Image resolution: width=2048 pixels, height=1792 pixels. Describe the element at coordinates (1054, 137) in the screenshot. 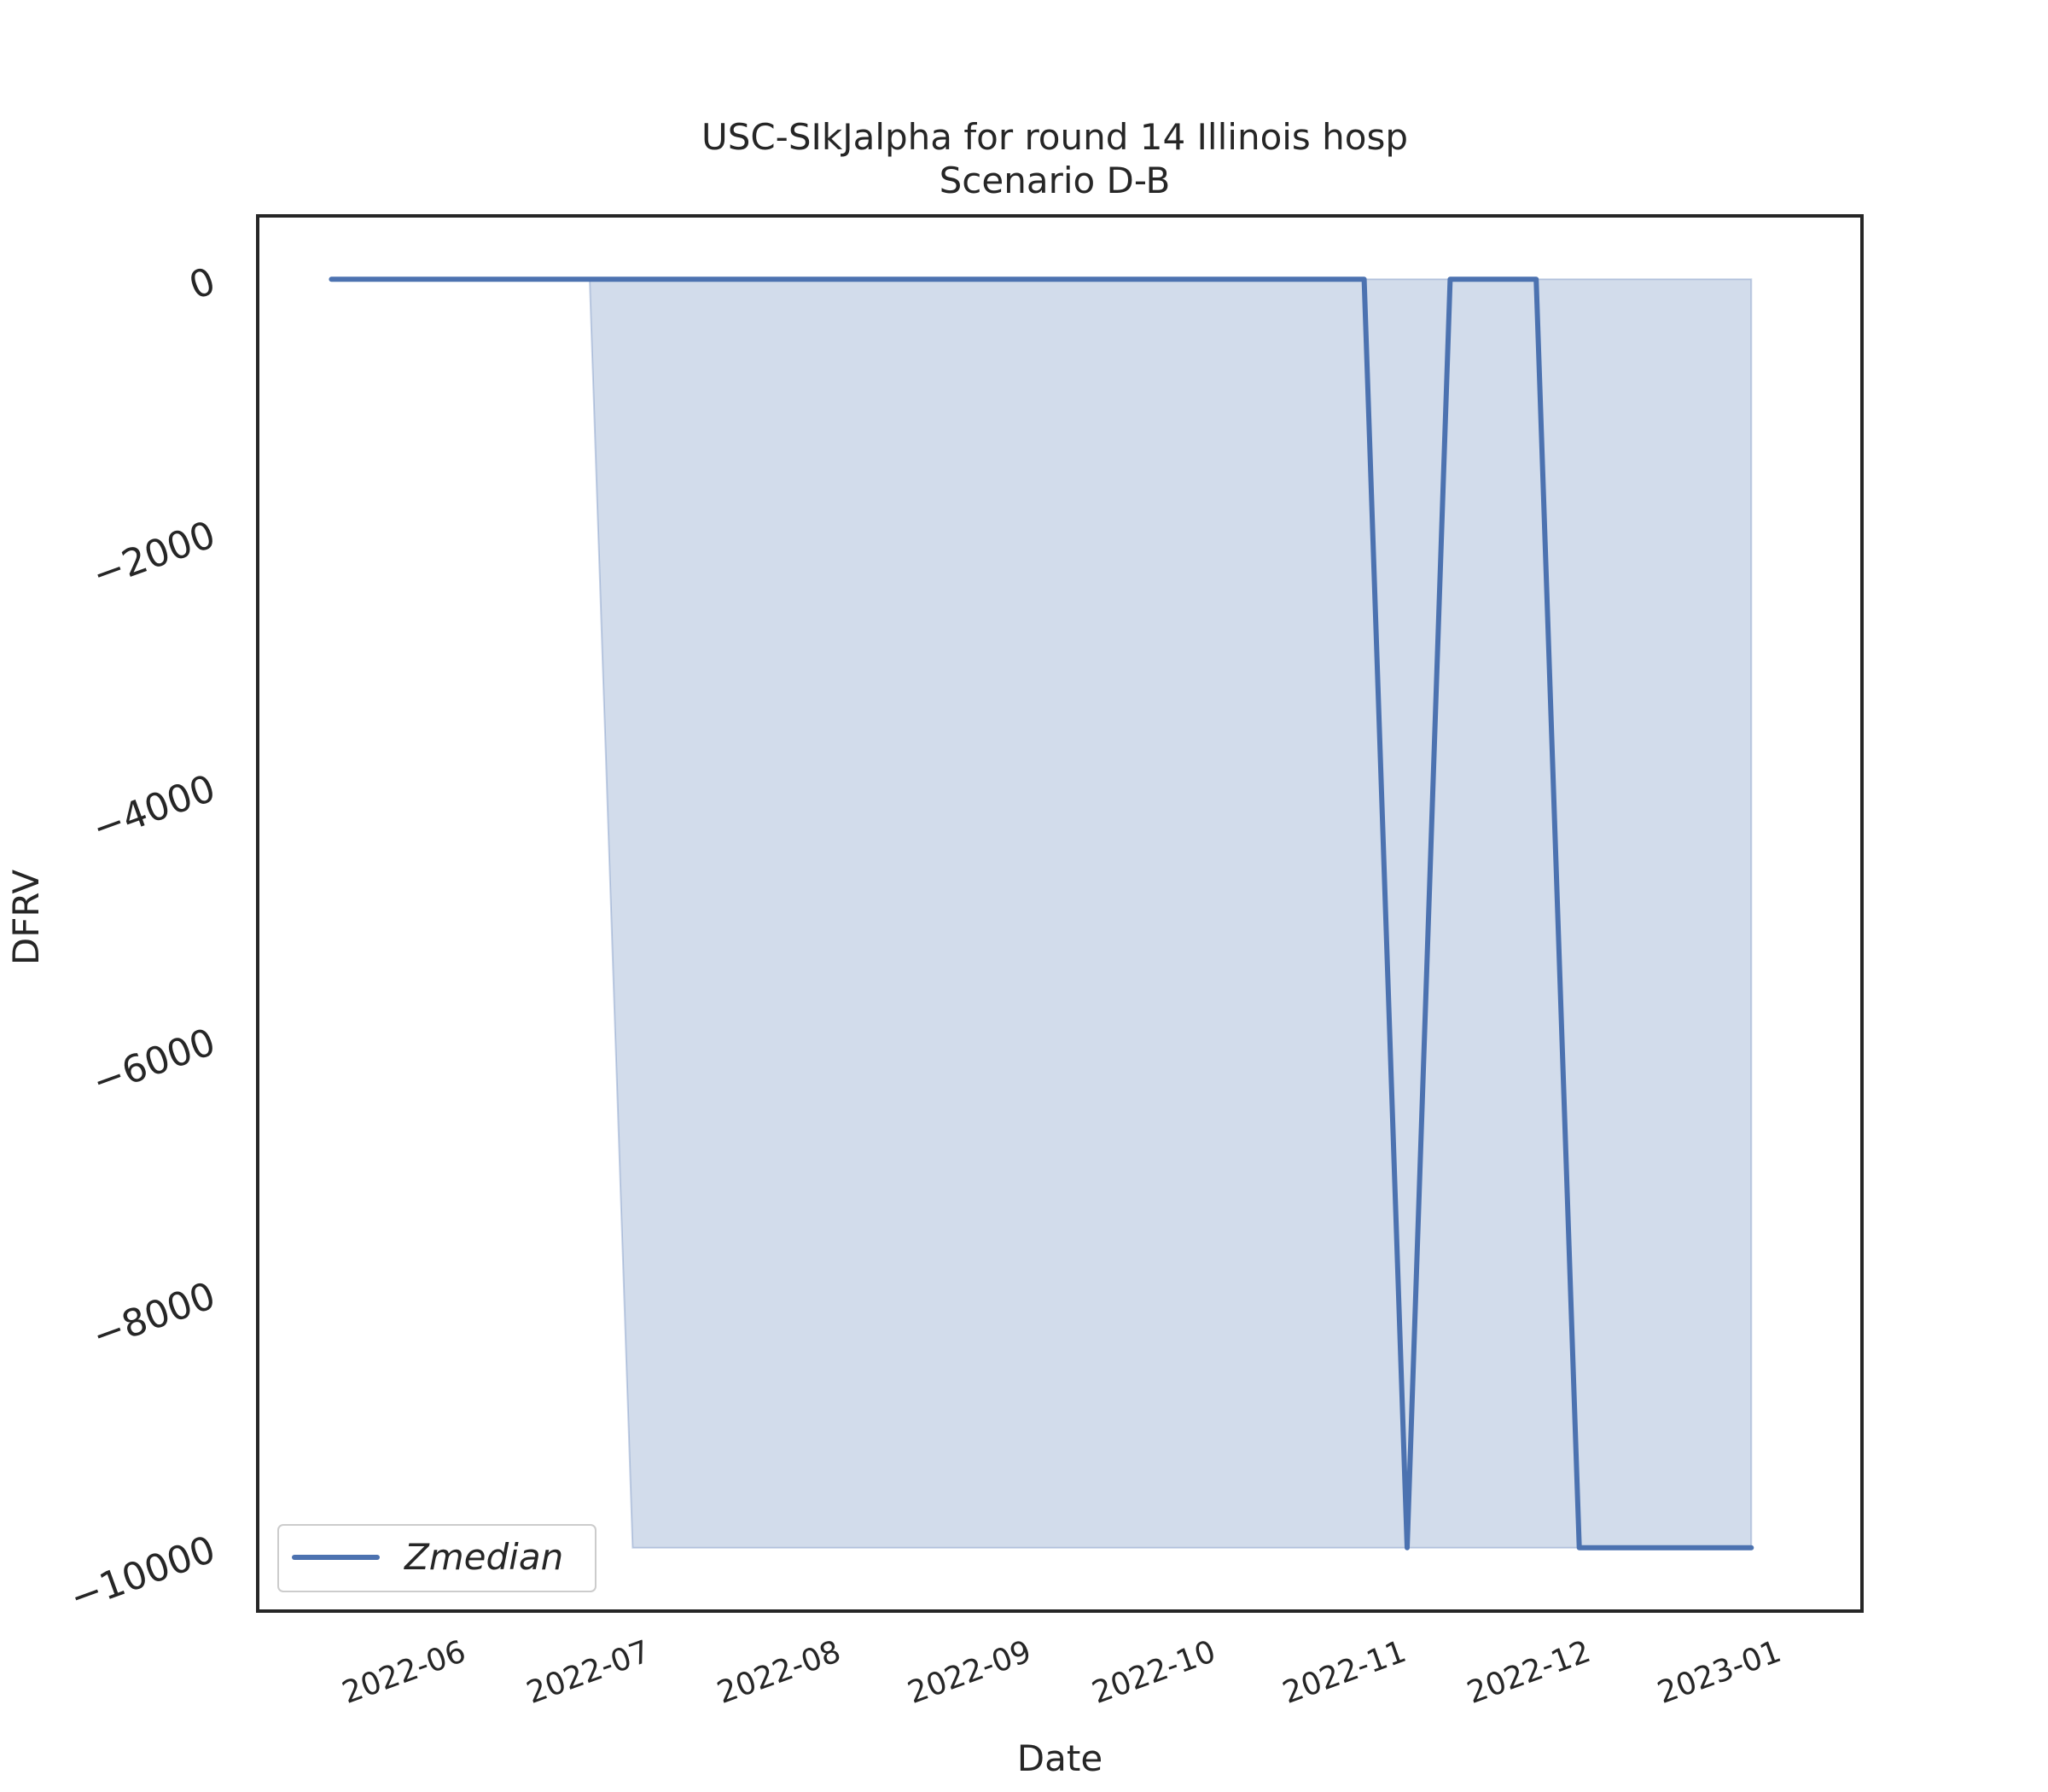

I see `chart-title: USC-SIkJalpha for round 14 Illinois hosp` at that location.